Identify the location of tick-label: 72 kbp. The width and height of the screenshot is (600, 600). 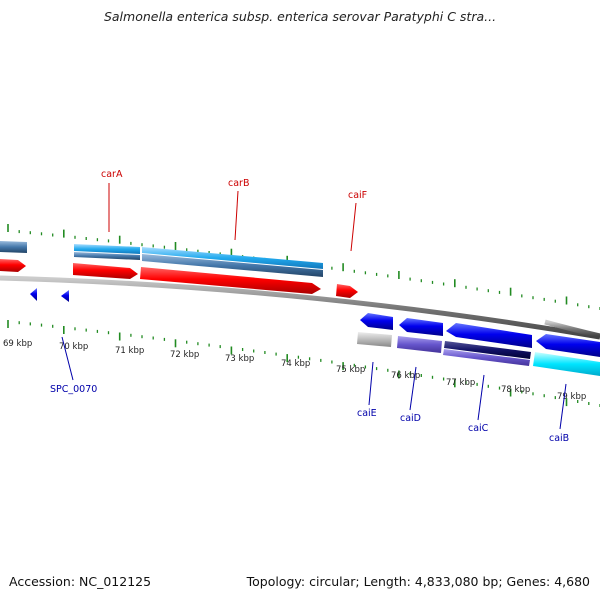
(184, 355).